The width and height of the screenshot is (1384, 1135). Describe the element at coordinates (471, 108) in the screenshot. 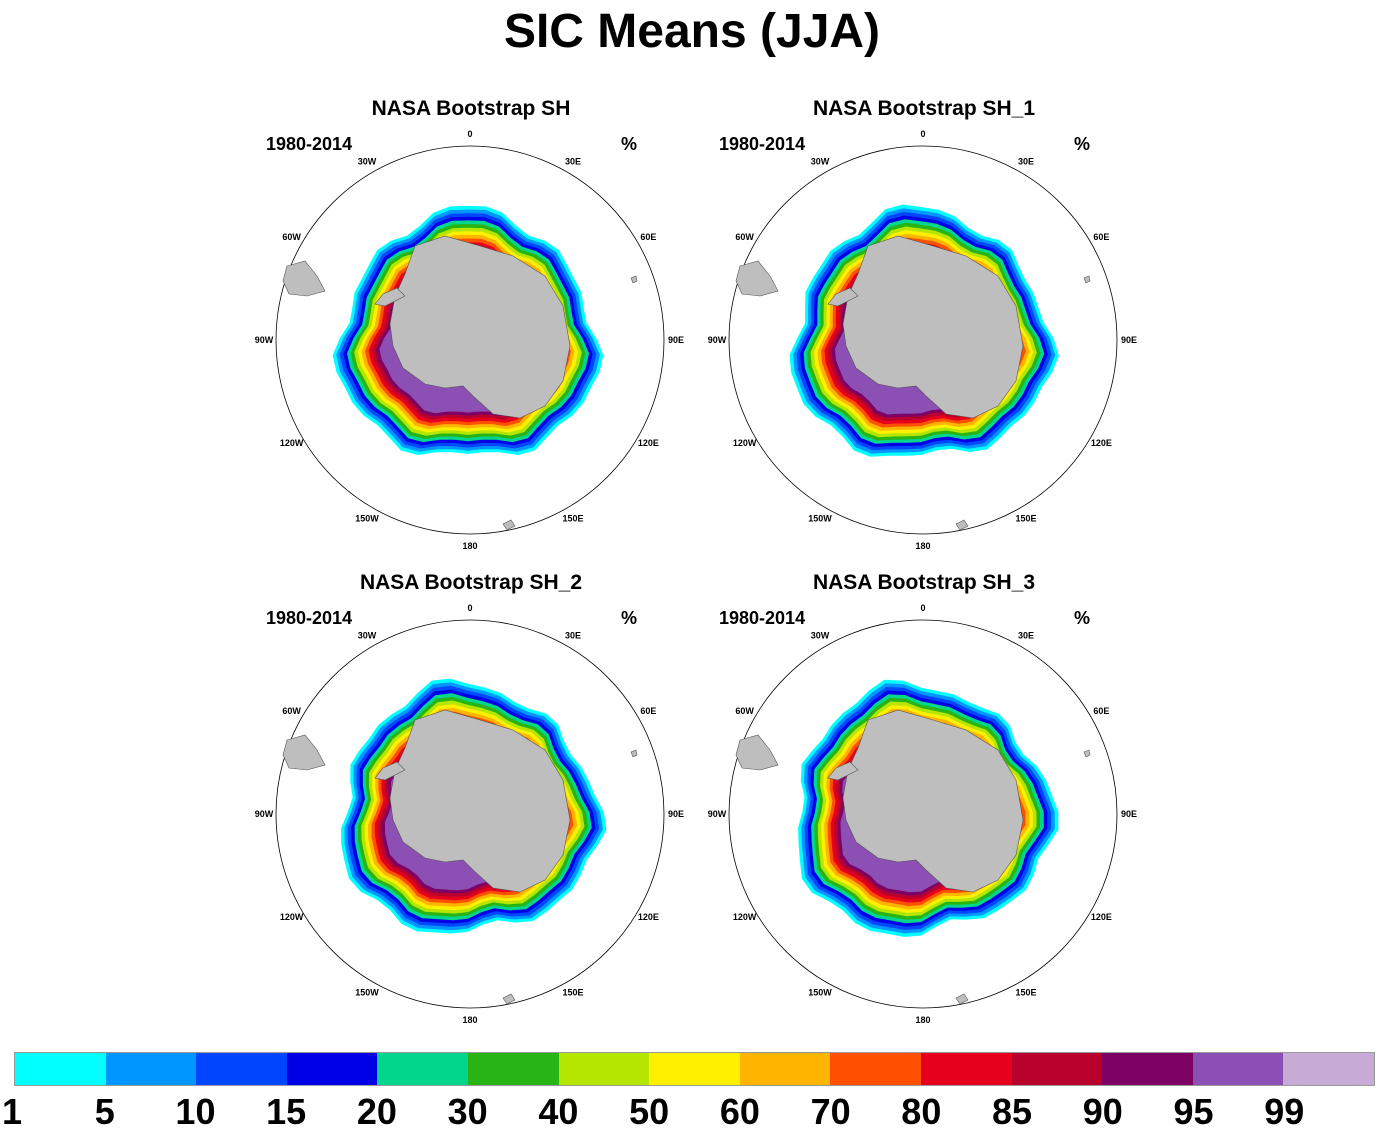

I see `panel-title: NASA Bootstrap SH` at that location.